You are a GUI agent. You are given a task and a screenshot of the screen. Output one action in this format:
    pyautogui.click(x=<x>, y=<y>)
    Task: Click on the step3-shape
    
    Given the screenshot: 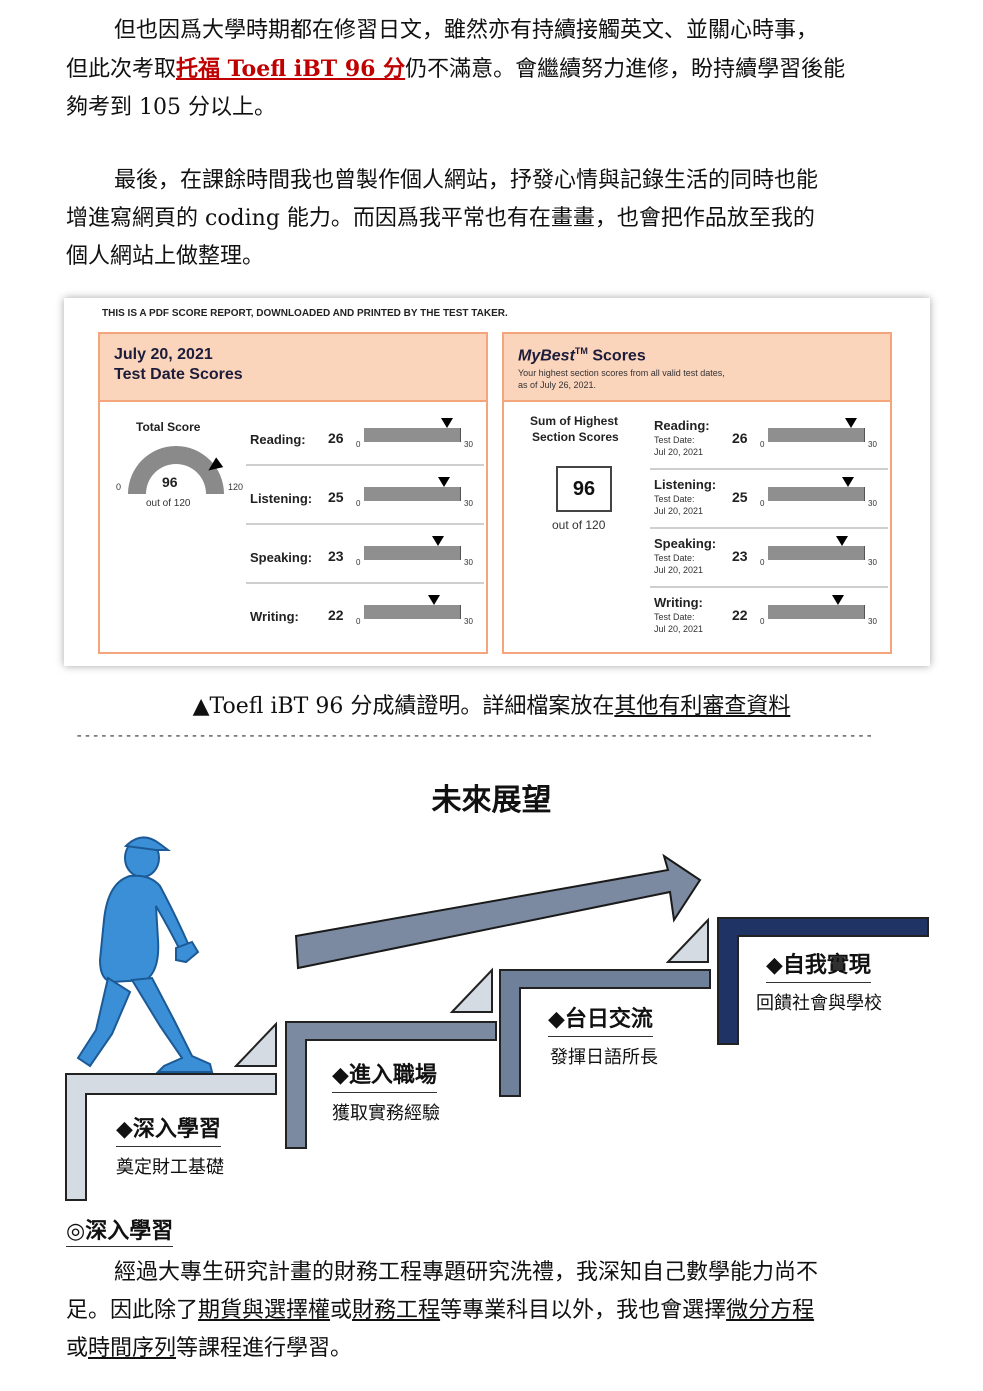 What is the action you would take?
    pyautogui.click(x=605, y=1033)
    